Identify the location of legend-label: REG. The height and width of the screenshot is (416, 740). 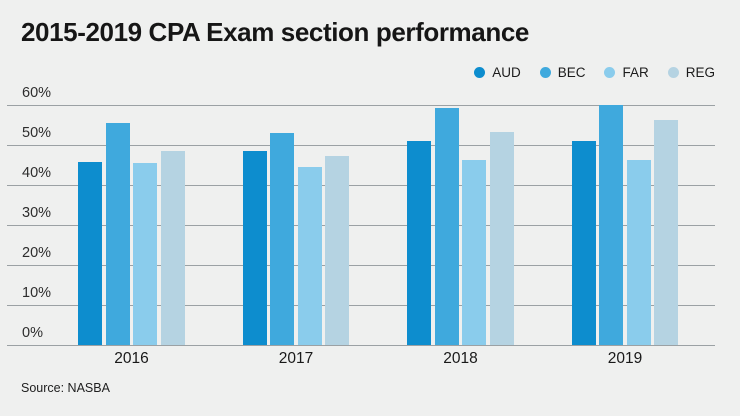
(700, 72).